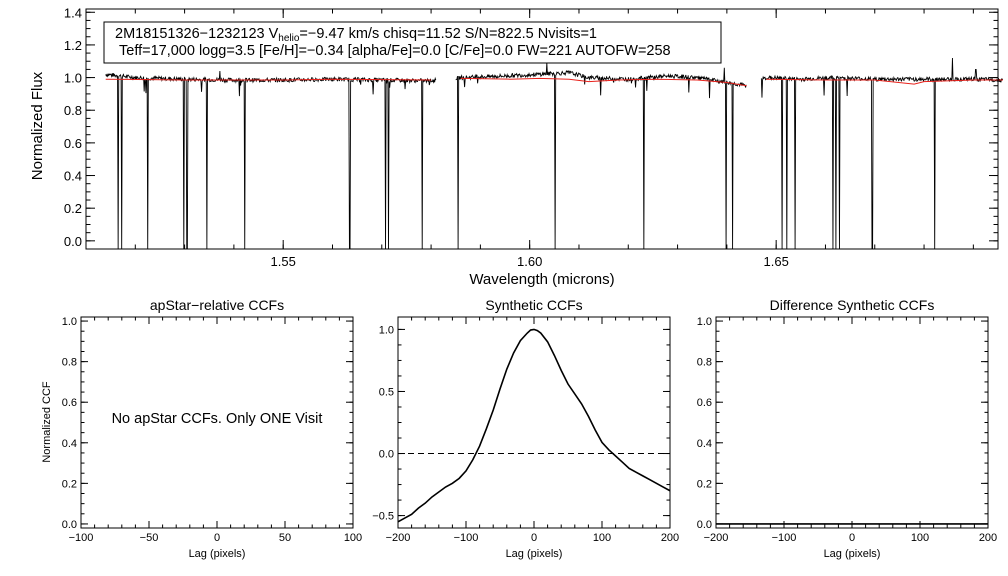  Describe the element at coordinates (386, 392) in the screenshot. I see `y-tick-label: 0.5` at that location.